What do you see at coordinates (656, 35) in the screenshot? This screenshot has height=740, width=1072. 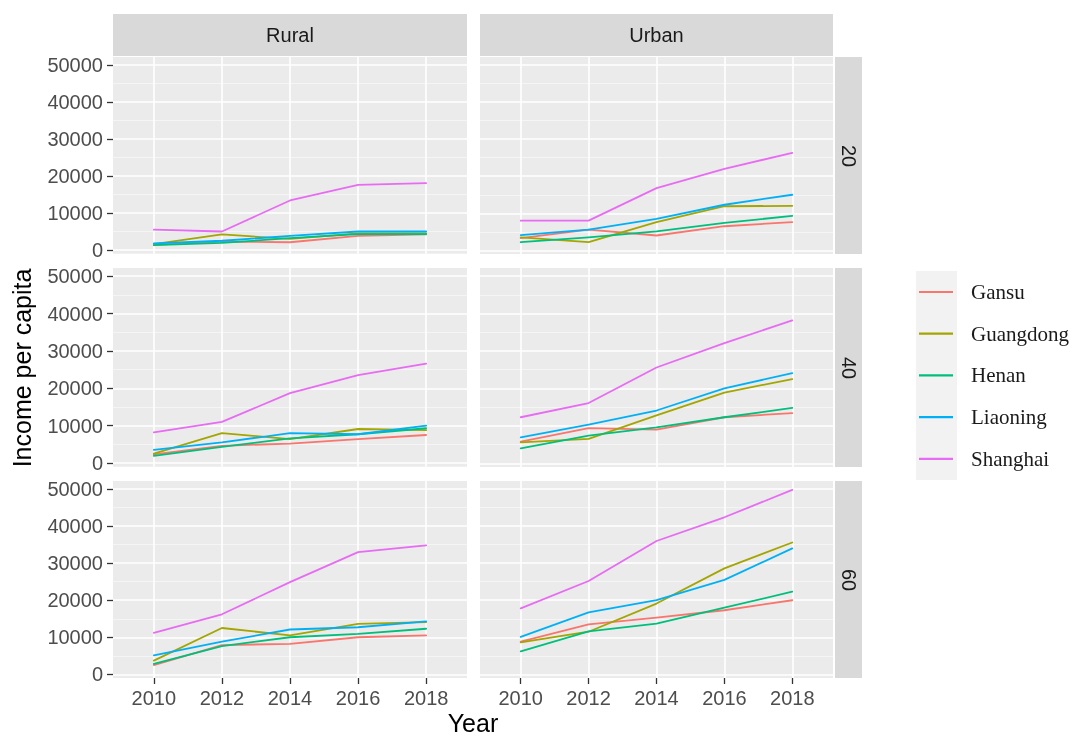 I see `chart-title: Urban` at bounding box center [656, 35].